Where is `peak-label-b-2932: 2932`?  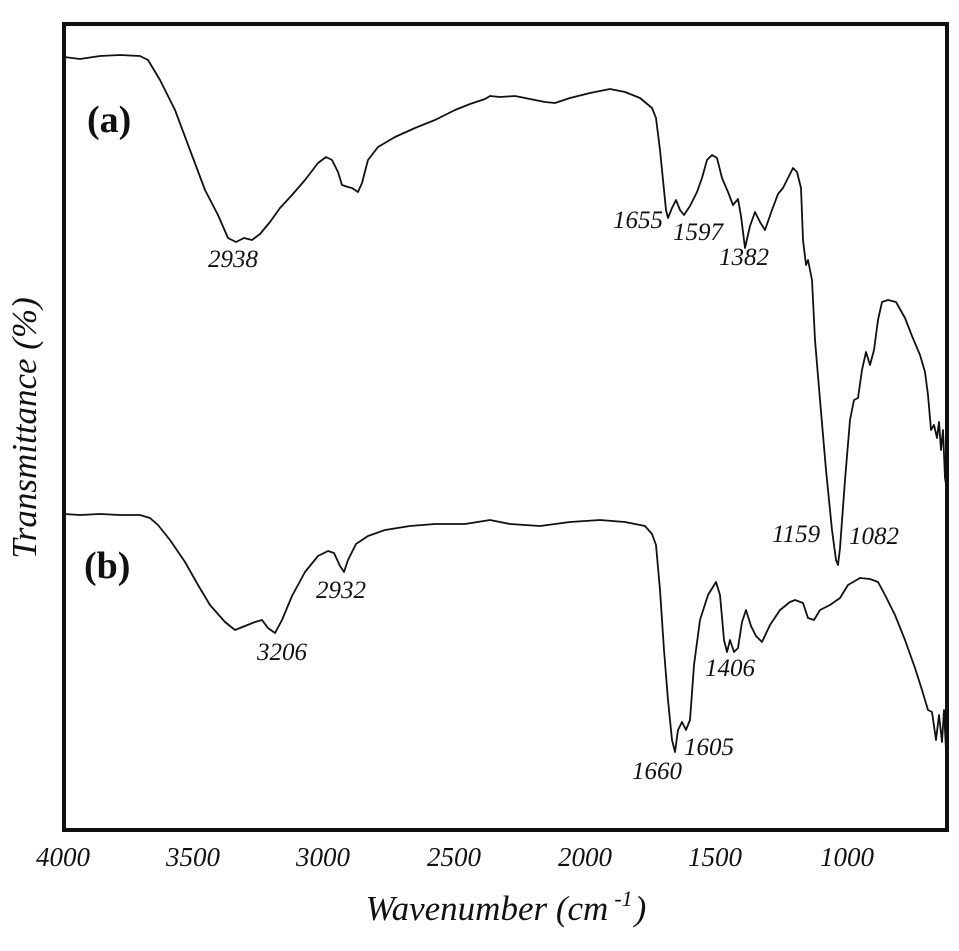
peak-label-b-2932: 2932 is located at coordinates (341, 590).